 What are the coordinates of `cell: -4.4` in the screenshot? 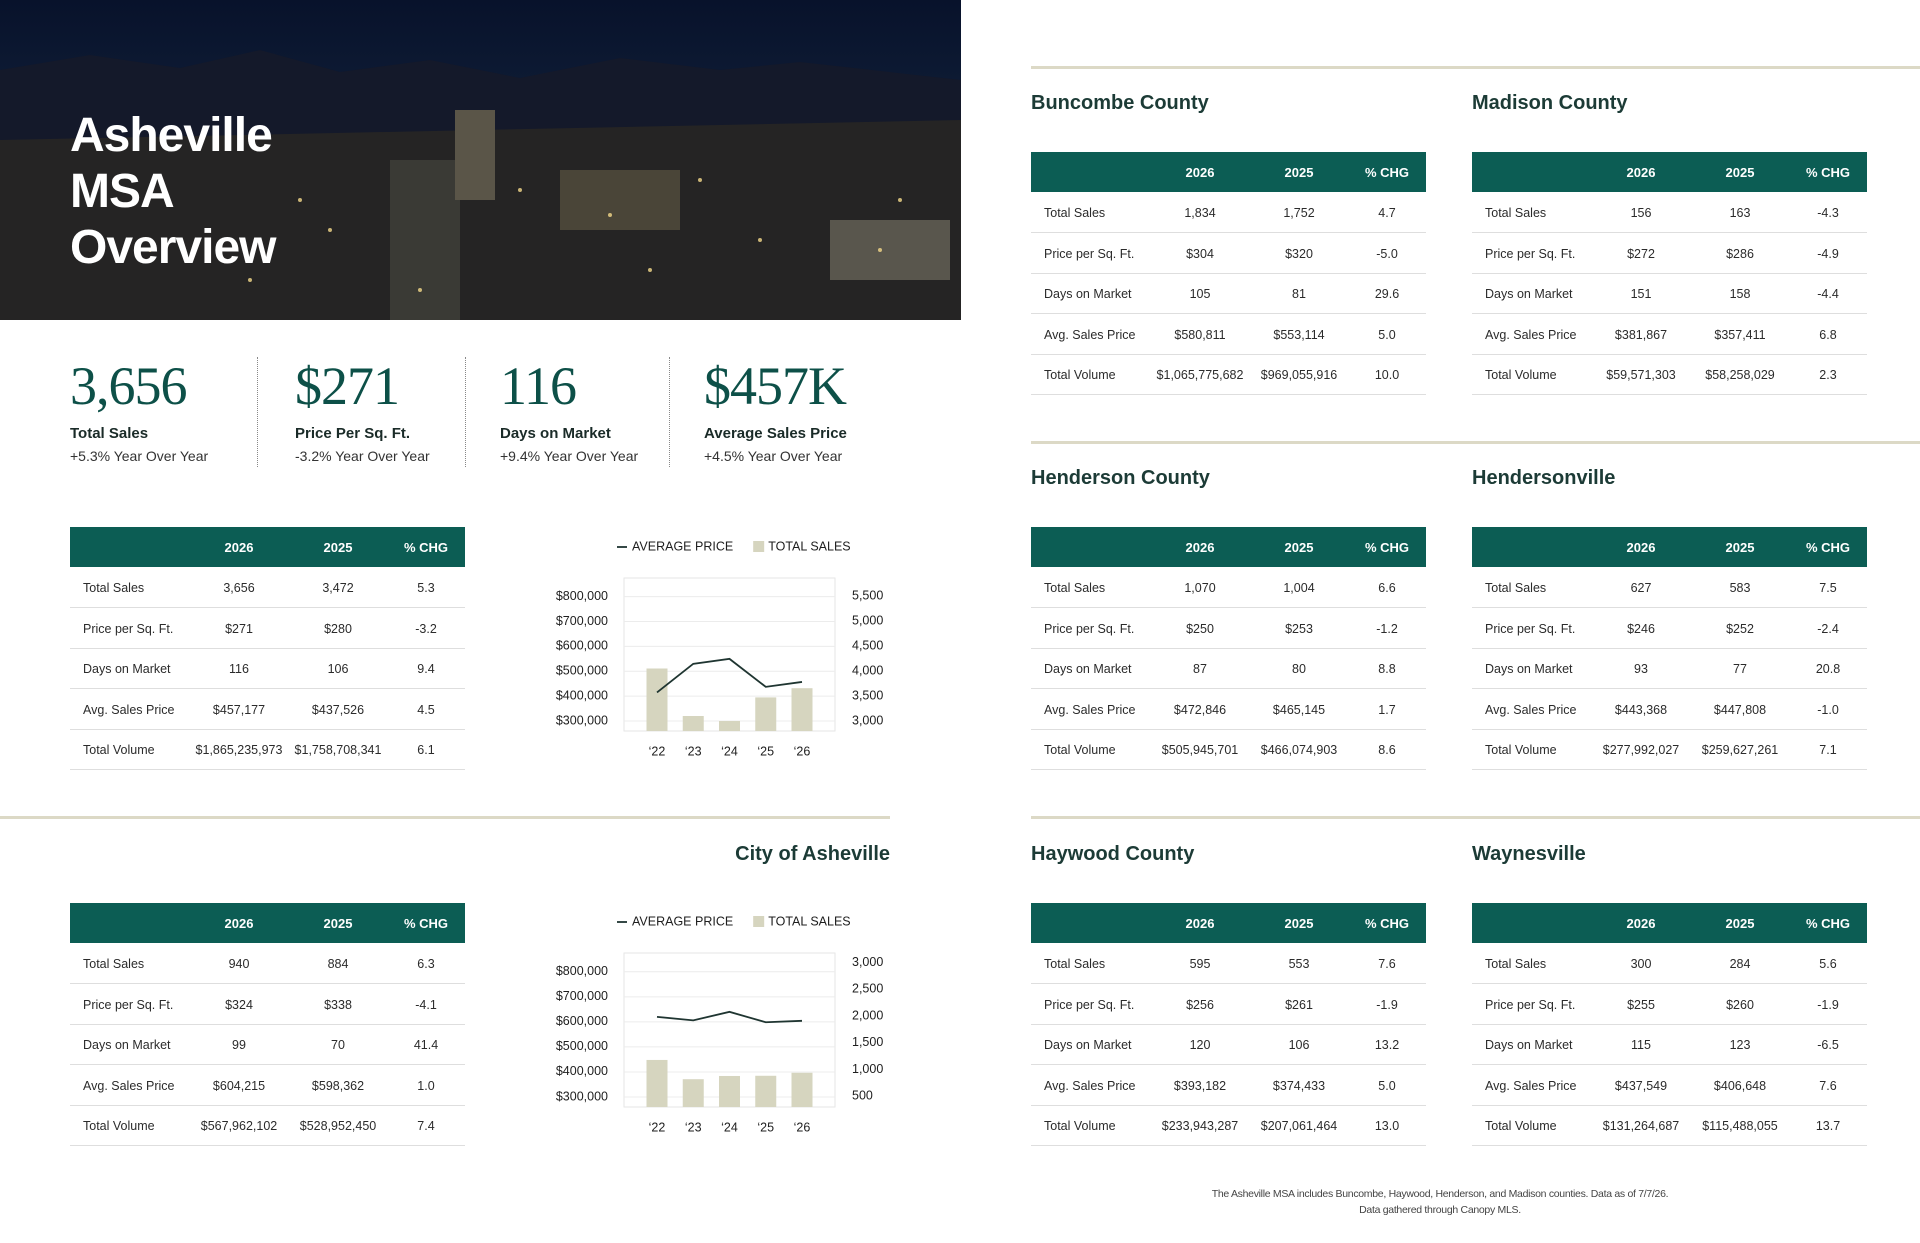 It's located at (1828, 294).